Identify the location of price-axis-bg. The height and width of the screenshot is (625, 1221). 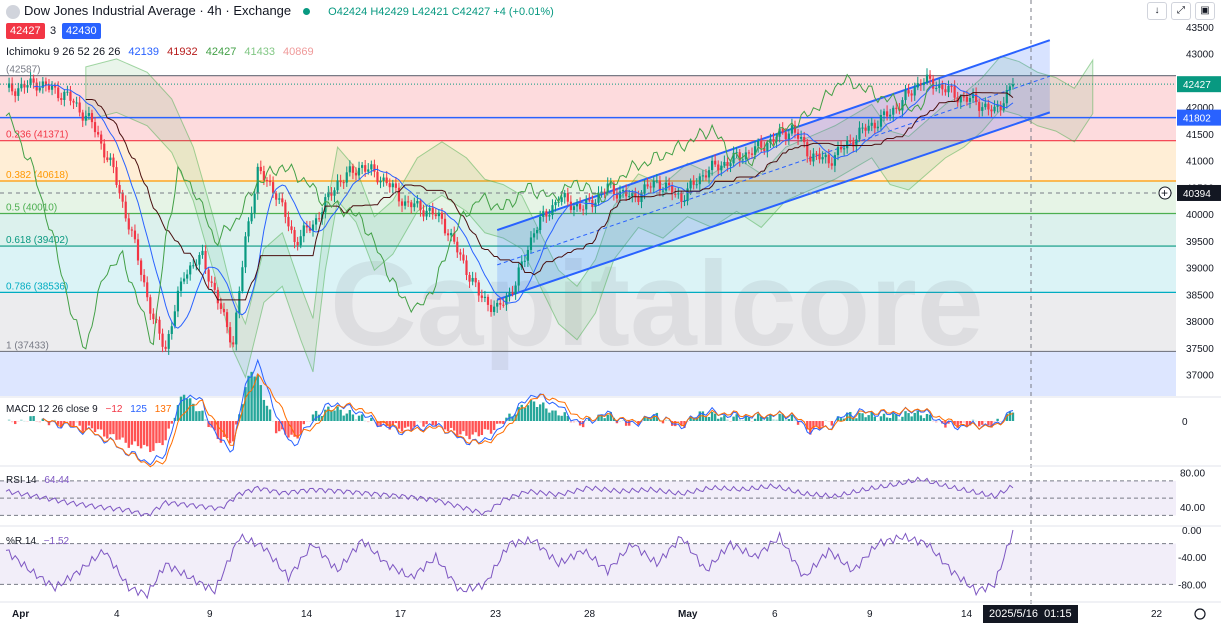
(1198, 312).